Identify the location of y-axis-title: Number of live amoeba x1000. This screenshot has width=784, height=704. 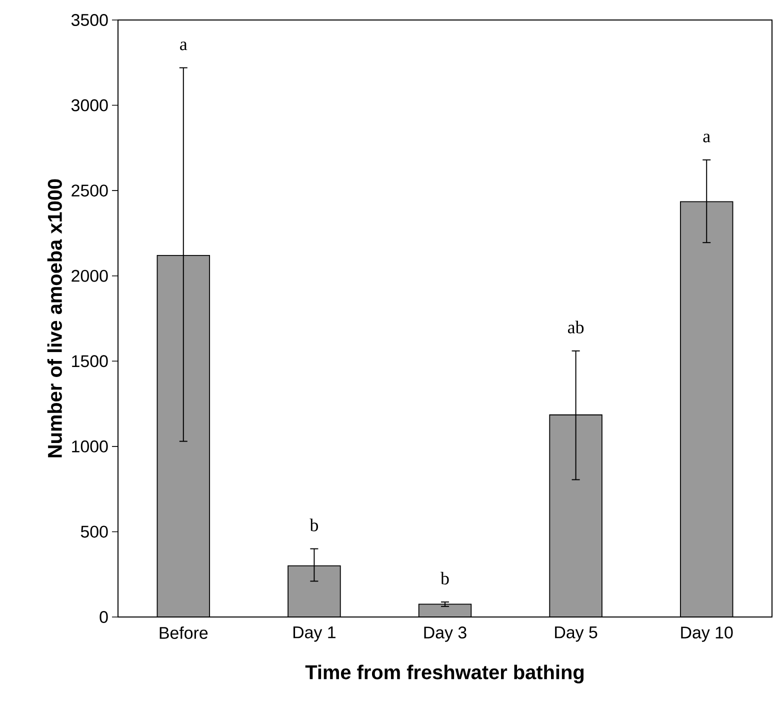
(54, 318).